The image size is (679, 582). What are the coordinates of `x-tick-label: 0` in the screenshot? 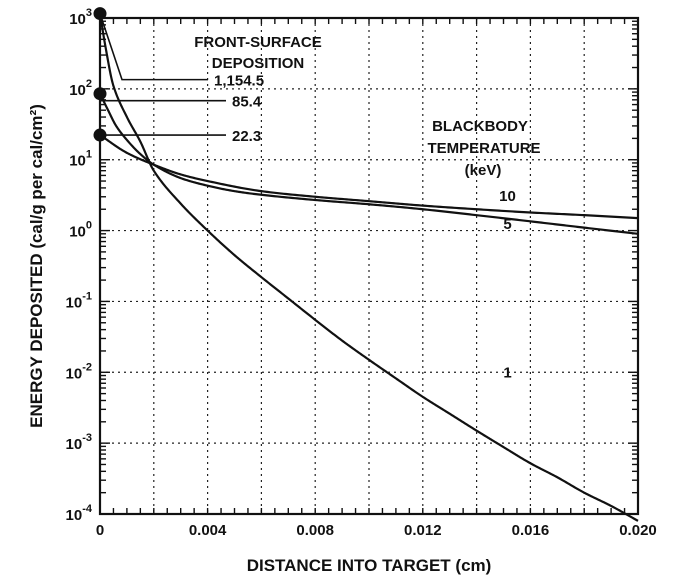 It's located at (100, 530).